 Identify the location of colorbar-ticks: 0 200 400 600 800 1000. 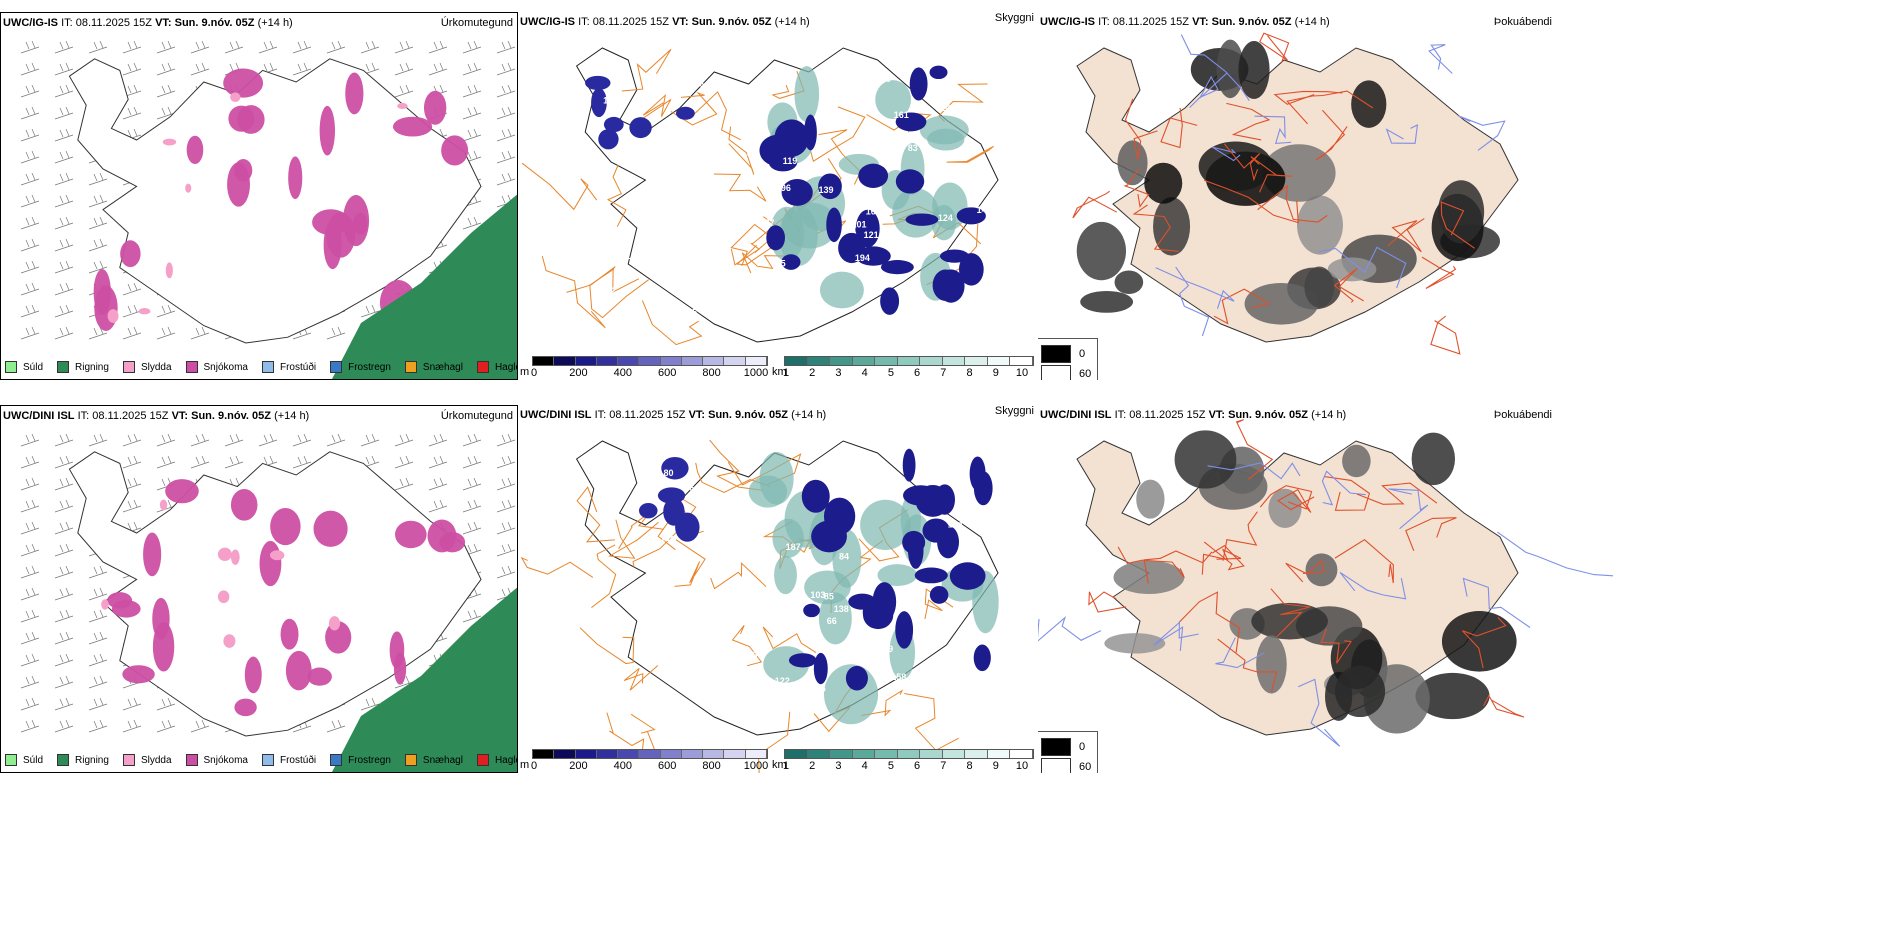
(644, 766).